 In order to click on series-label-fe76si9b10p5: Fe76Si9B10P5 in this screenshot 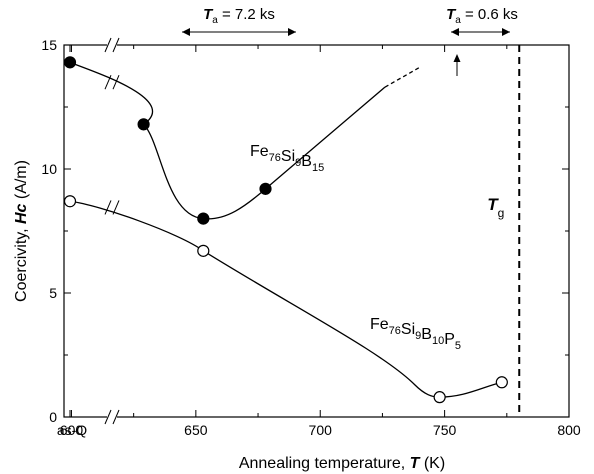, I will do `click(415, 334)`.